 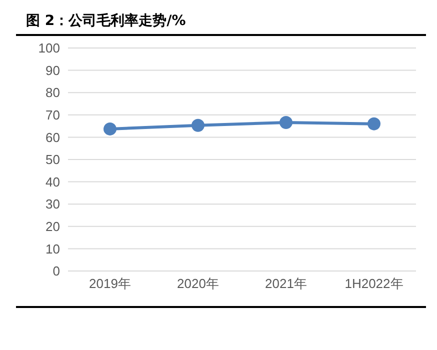 I want to click on x-tick-label: 2021年, so click(x=286, y=284).